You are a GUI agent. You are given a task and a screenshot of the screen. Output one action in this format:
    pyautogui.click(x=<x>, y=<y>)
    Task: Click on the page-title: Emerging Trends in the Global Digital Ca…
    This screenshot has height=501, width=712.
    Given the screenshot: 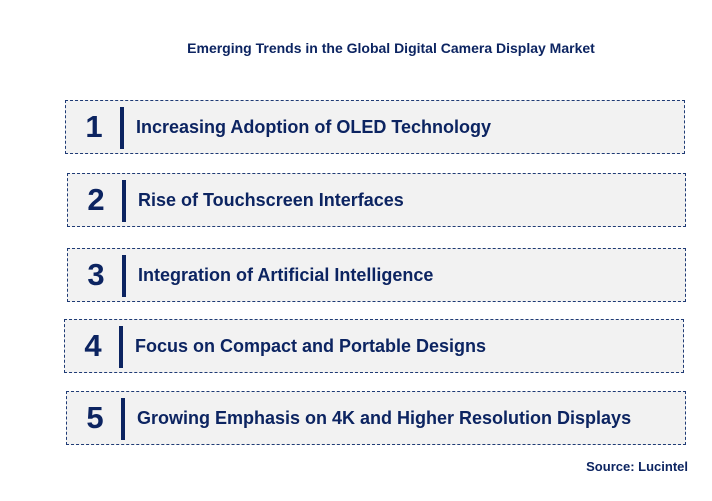 What is the action you would take?
    pyautogui.click(x=391, y=48)
    